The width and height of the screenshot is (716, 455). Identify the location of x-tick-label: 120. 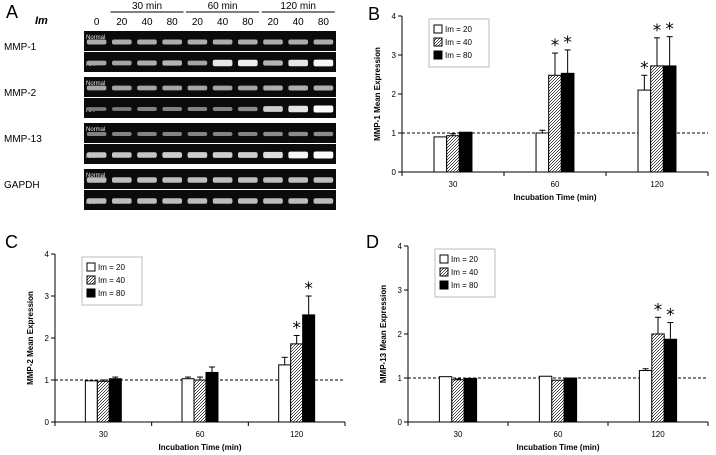
(297, 434).